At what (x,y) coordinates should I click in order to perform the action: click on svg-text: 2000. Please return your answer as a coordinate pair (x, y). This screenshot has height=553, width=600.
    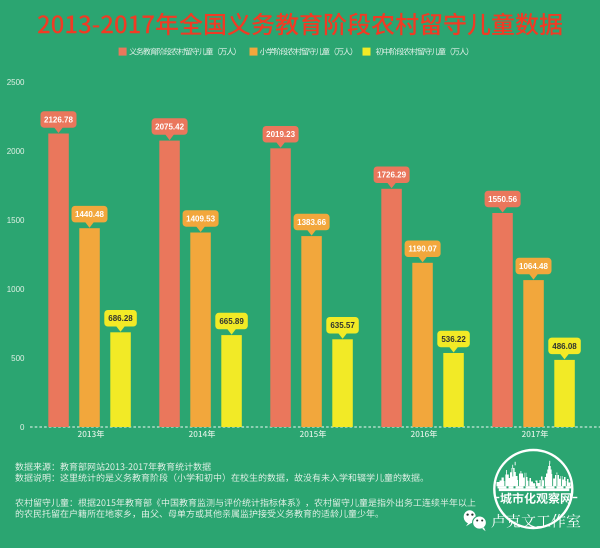
    Looking at the image, I should click on (16, 151).